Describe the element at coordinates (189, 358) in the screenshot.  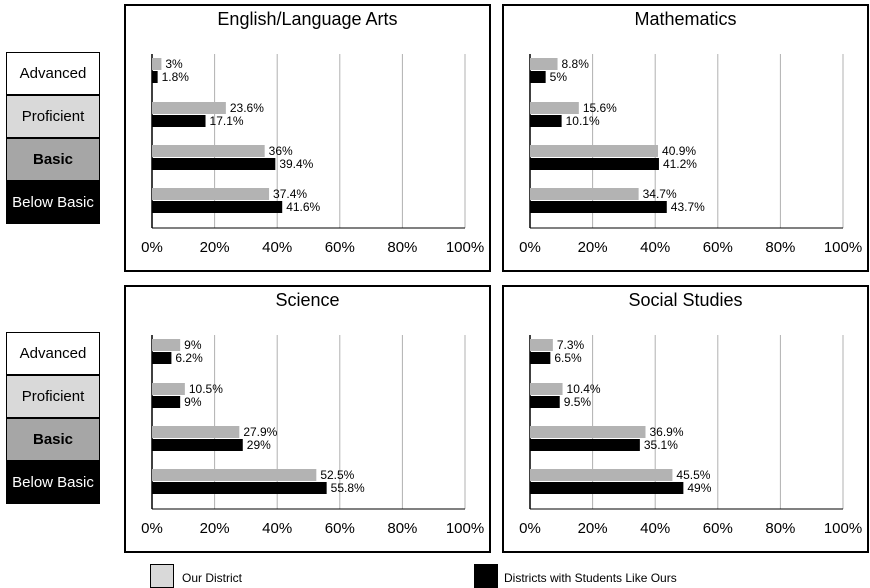
I see `data-label: 6.2%` at that location.